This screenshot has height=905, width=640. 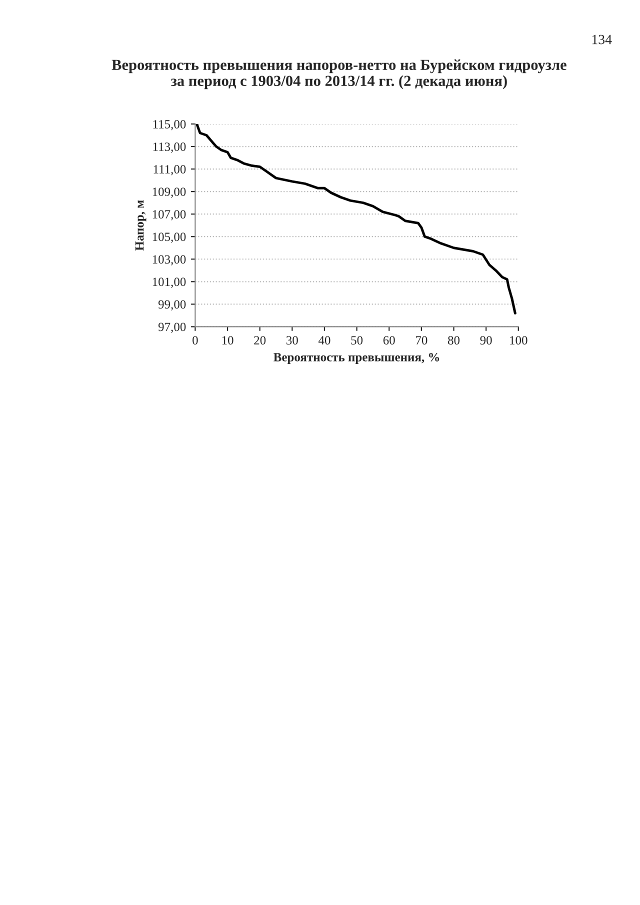 I want to click on x-tick-label: 30, so click(x=292, y=340).